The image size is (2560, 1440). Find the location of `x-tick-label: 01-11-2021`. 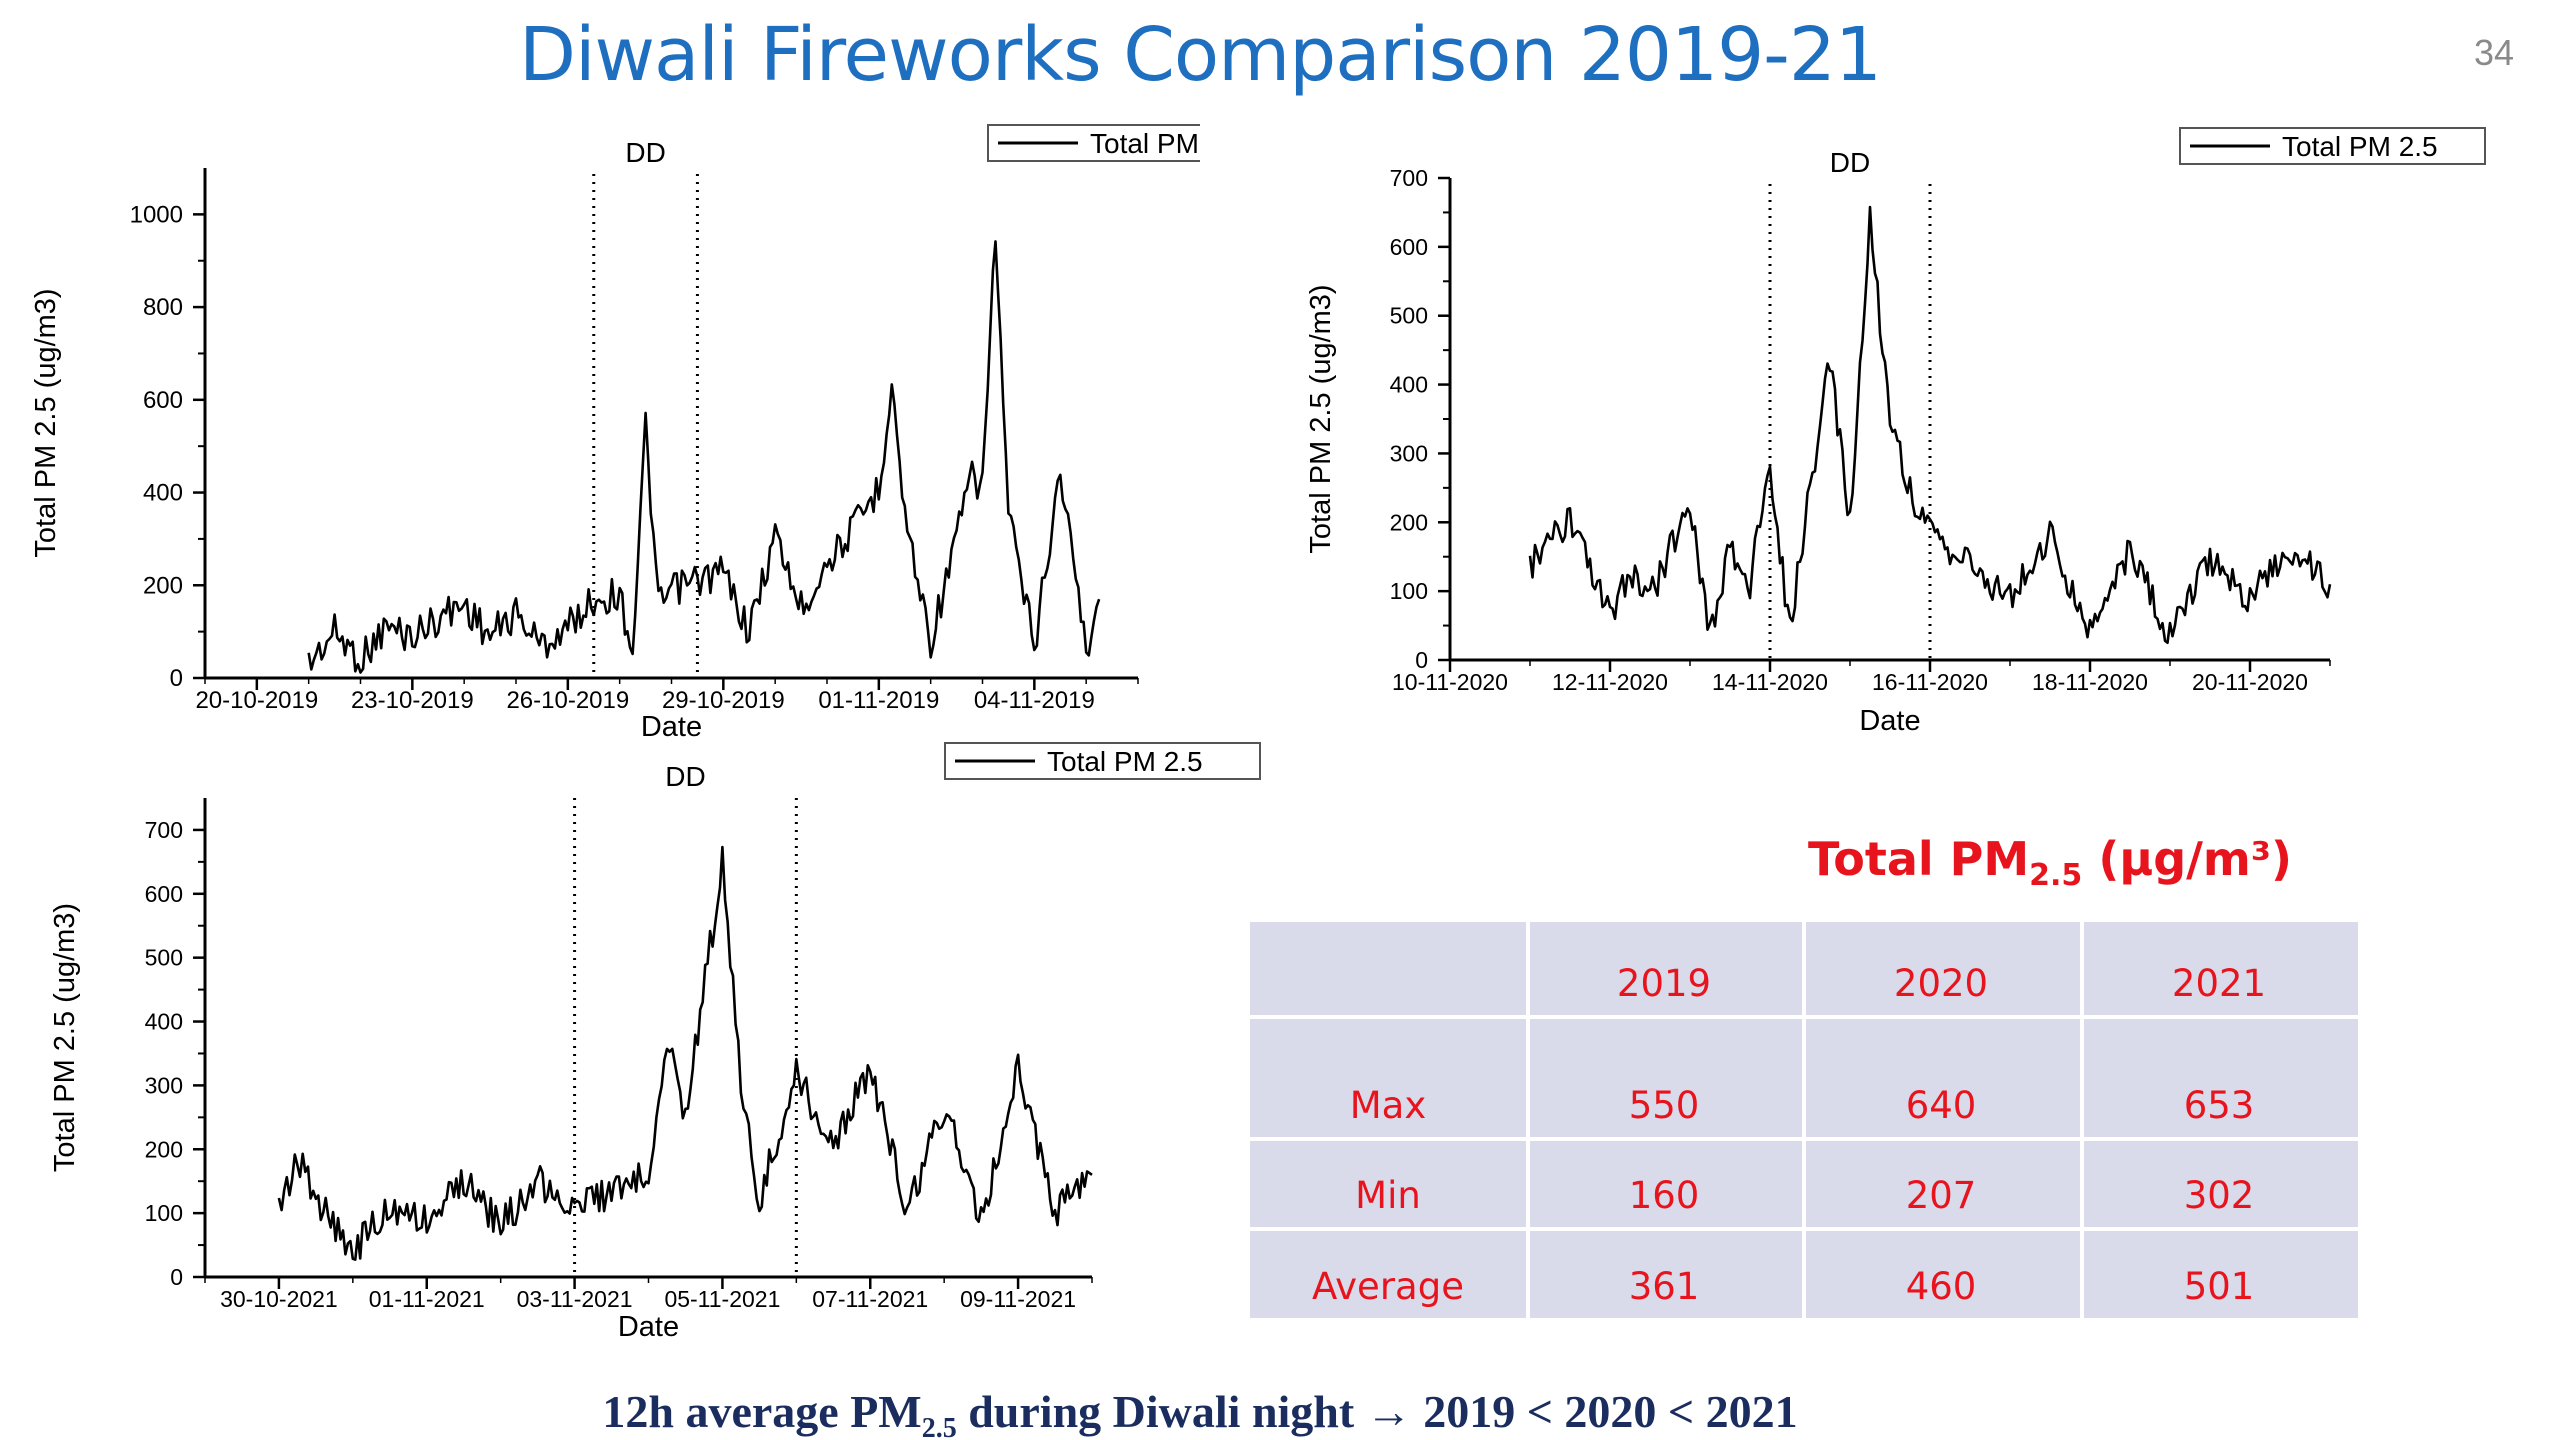

x-tick-label: 01-11-2021 is located at coordinates (427, 1299).